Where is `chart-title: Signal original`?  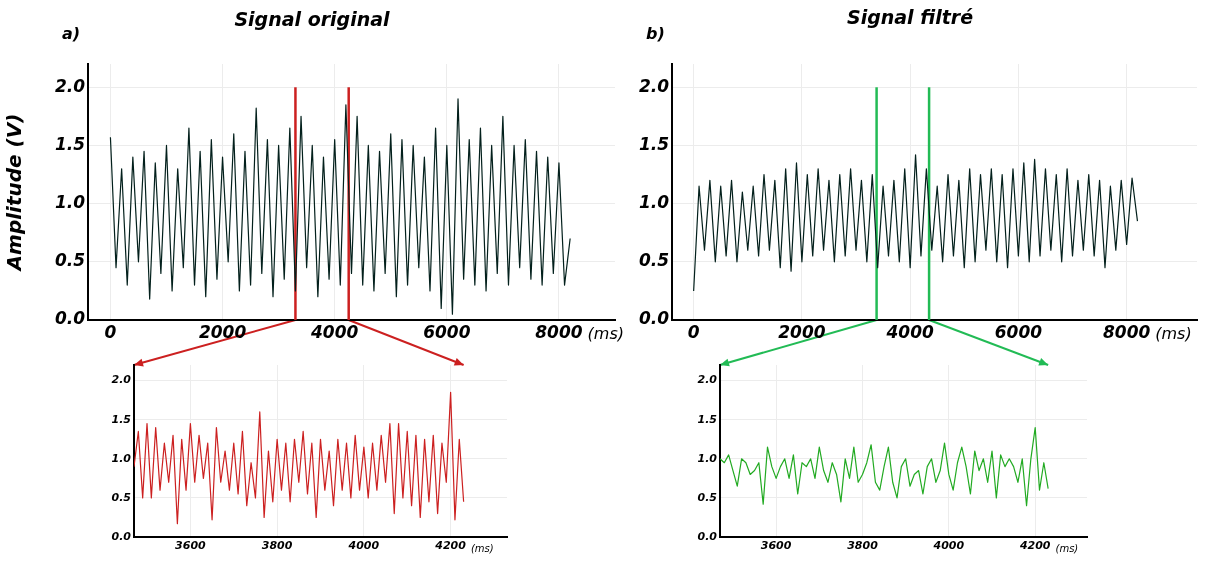 chart-title: Signal original is located at coordinates (312, 19).